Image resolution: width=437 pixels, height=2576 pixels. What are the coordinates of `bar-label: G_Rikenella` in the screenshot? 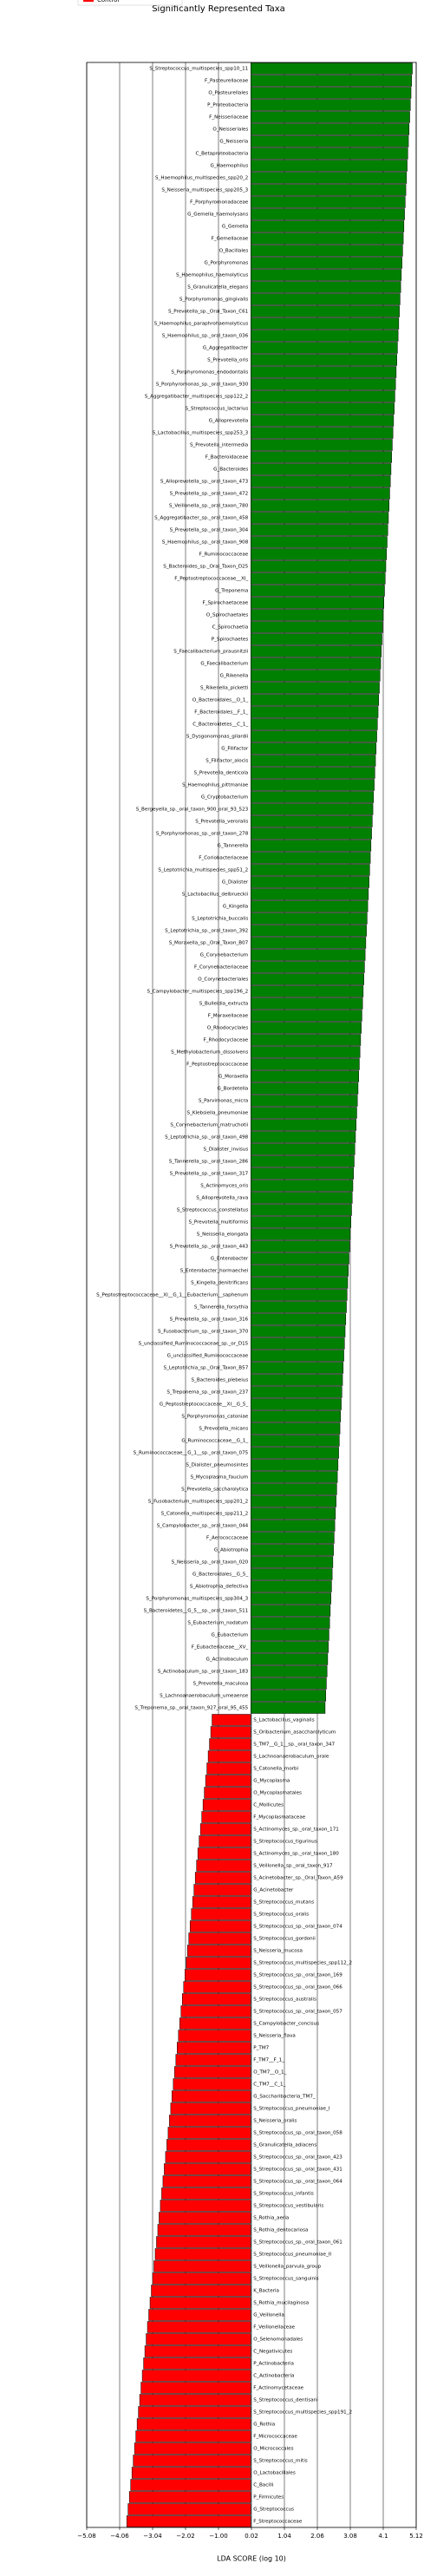 It's located at (235, 676).